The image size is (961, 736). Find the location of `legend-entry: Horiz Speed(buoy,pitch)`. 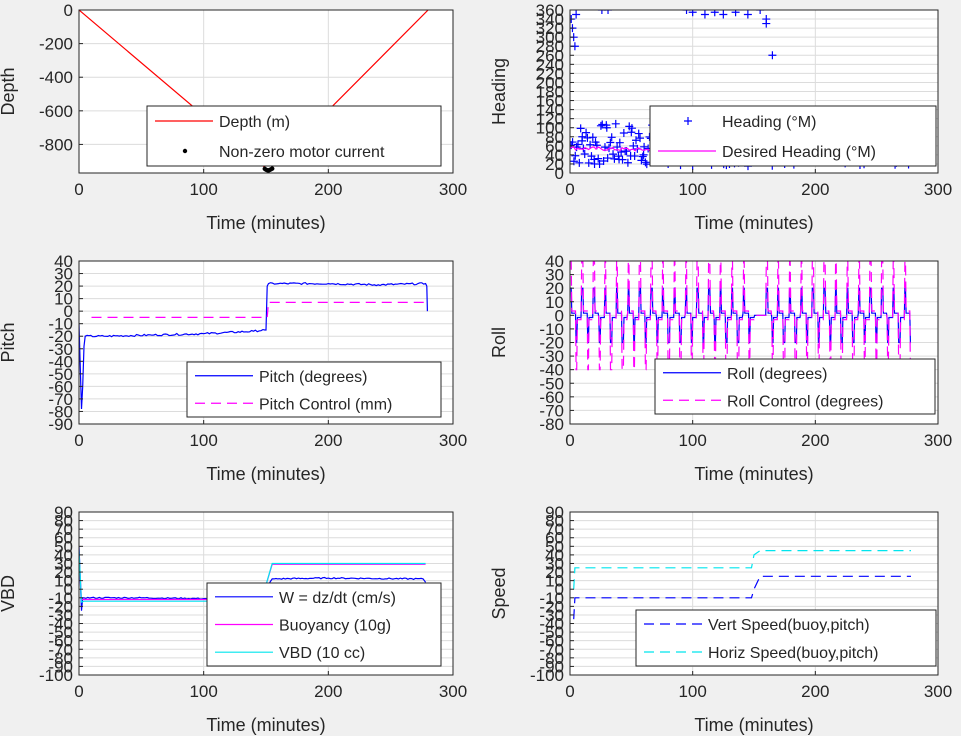

legend-entry: Horiz Speed(buoy,pitch) is located at coordinates (793, 653).